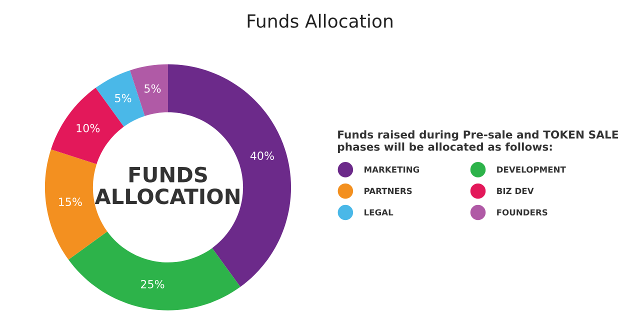 This screenshot has height=323, width=640. Describe the element at coordinates (88, 128) in the screenshot. I see `data-label: 10%` at that location.